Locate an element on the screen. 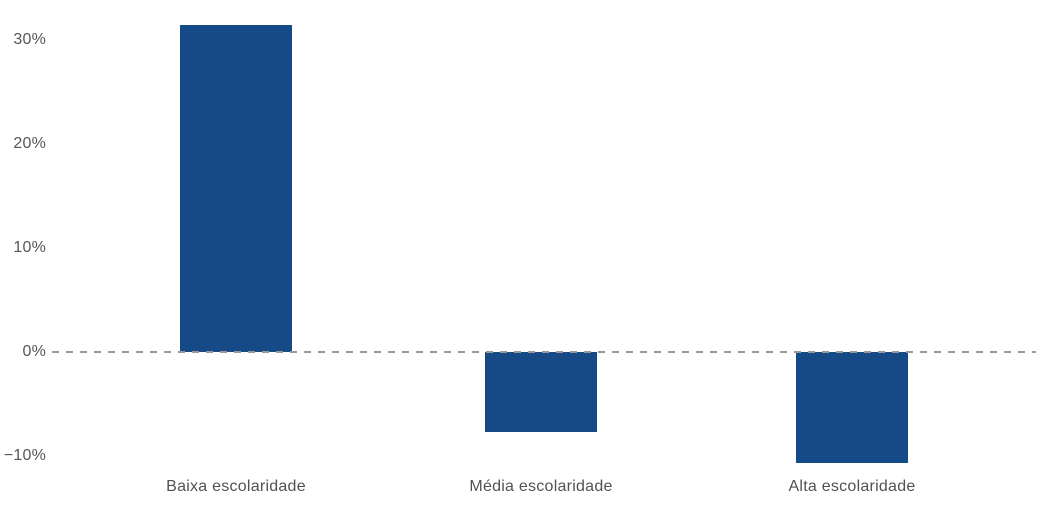  zero-dashed-line is located at coordinates (544, 352).